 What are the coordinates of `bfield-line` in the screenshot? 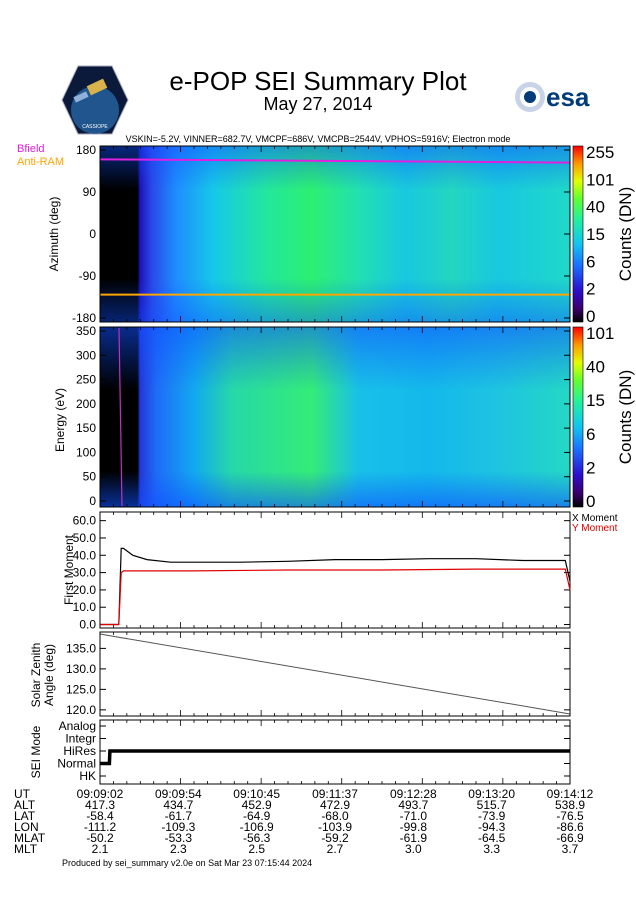 It's located at (335, 161).